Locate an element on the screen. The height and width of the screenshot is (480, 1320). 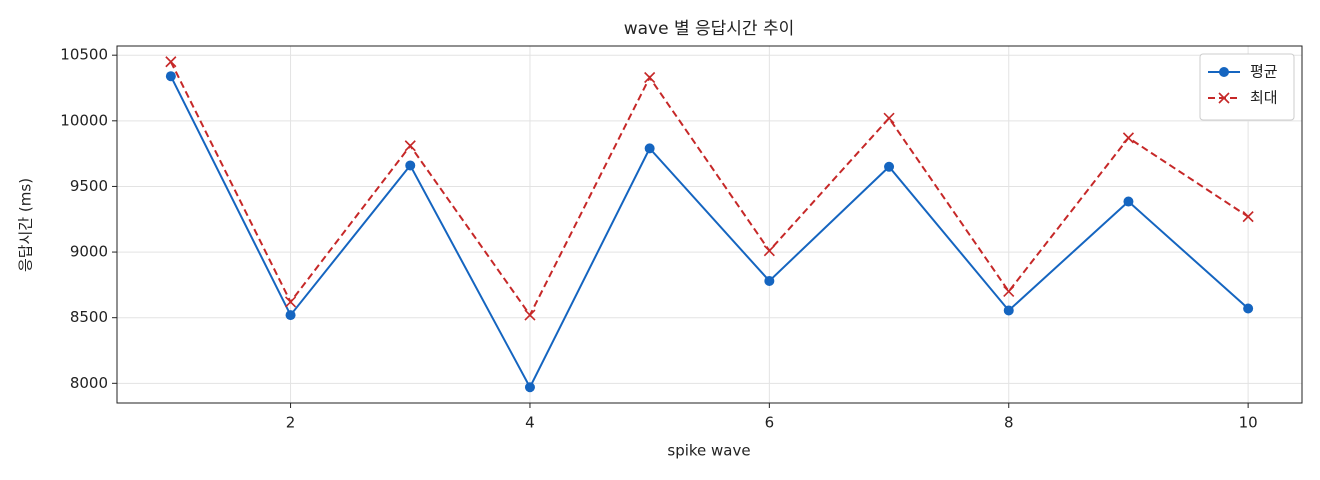
x-tick-label: 4 is located at coordinates (530, 423).